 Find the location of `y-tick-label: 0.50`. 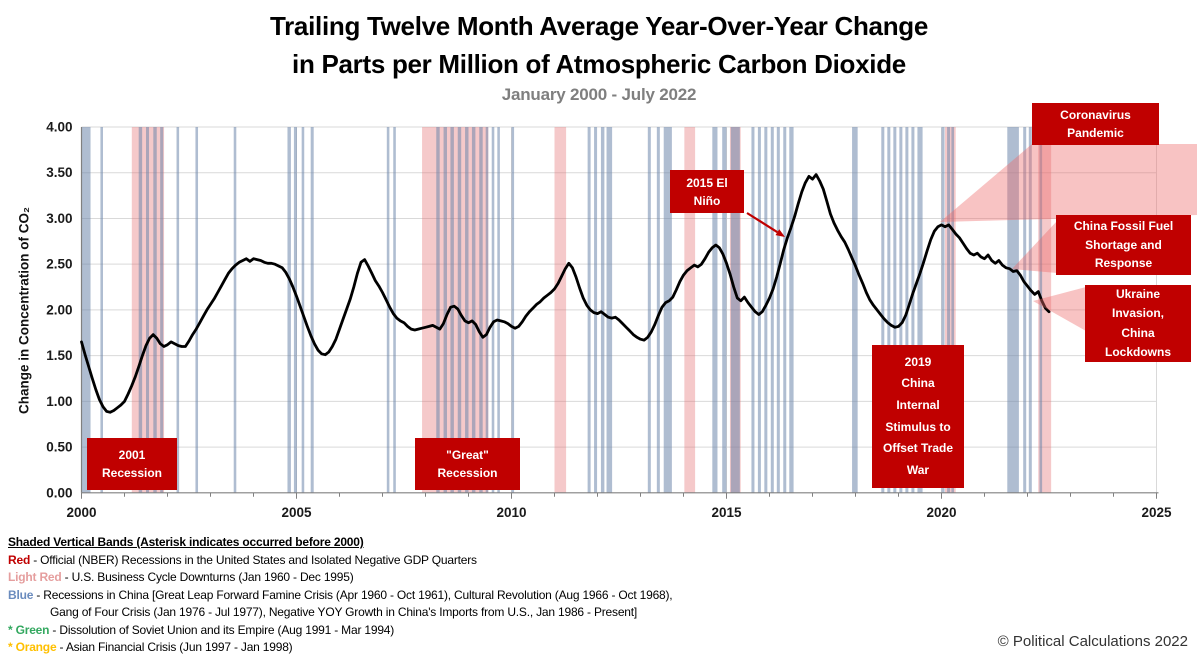

y-tick-label: 0.50 is located at coordinates (59, 447).